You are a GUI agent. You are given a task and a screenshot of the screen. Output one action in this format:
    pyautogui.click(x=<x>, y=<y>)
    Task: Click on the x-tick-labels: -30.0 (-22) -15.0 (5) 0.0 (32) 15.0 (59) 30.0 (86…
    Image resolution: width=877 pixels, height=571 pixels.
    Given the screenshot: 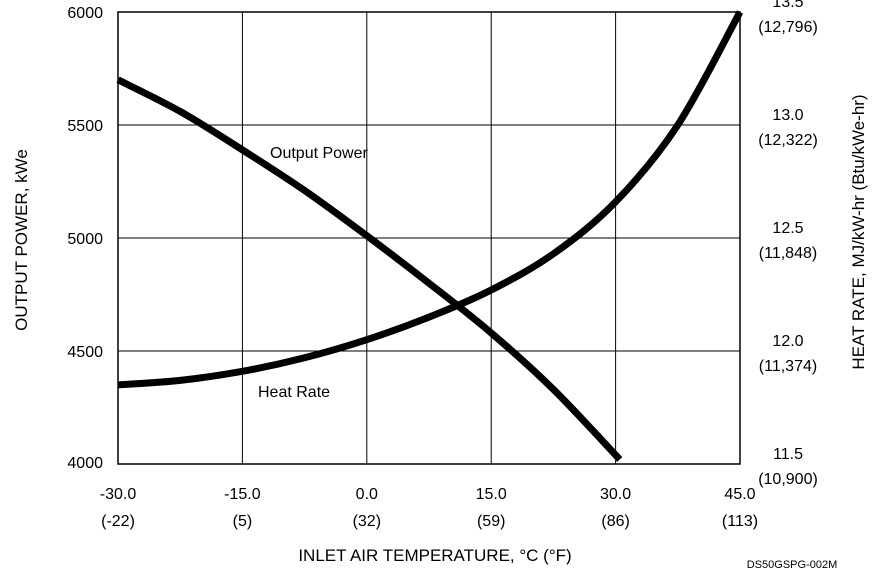 What is the action you would take?
    pyautogui.click(x=429, y=508)
    